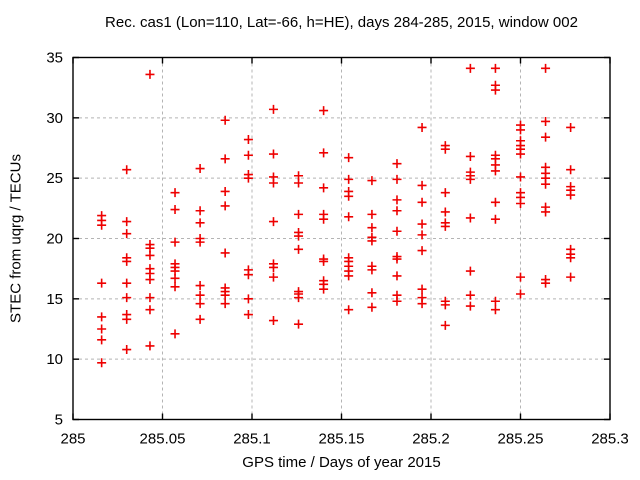 The image size is (640, 480). Describe the element at coordinates (521, 439) in the screenshot. I see `x-tick-label: 285.25` at that location.